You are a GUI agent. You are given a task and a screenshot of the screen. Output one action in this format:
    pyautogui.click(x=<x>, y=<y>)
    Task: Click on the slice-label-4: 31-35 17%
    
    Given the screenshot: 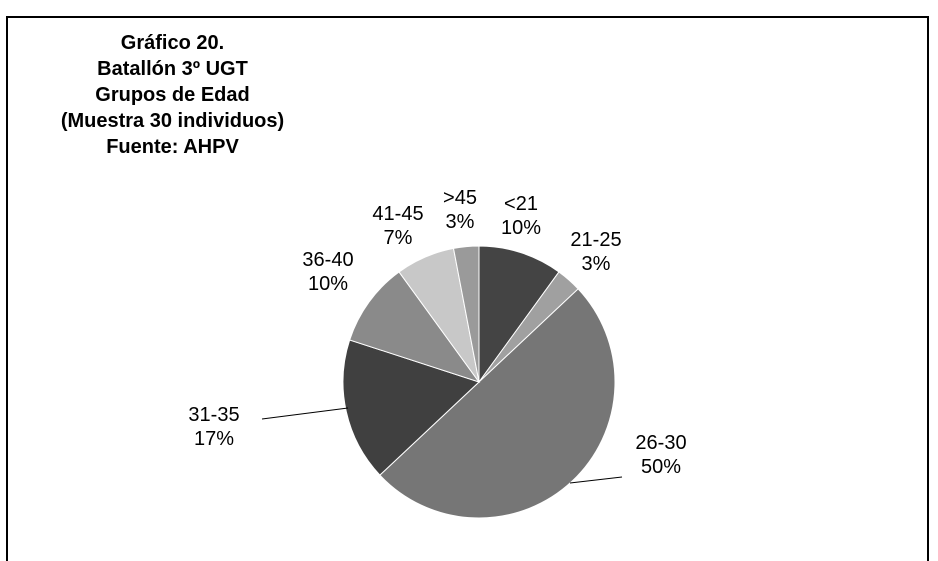 What is the action you would take?
    pyautogui.click(x=213, y=427)
    